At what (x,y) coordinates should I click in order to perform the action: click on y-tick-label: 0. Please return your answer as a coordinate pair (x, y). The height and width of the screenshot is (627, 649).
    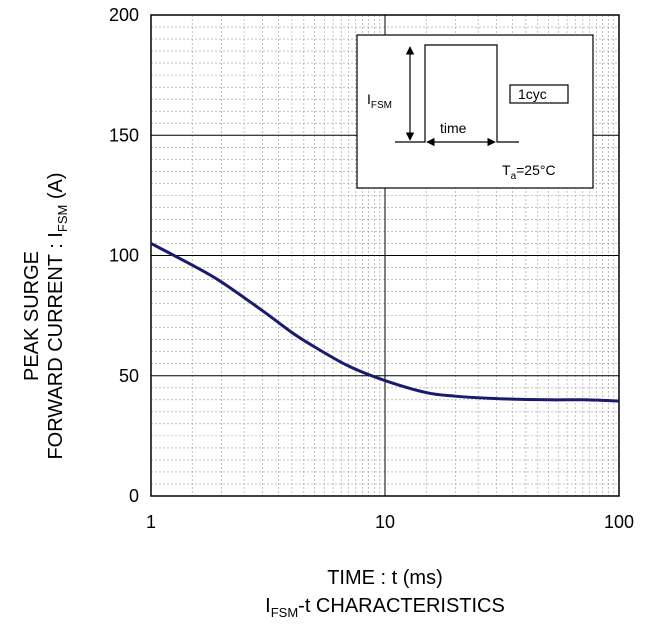
    Looking at the image, I should click on (134, 496).